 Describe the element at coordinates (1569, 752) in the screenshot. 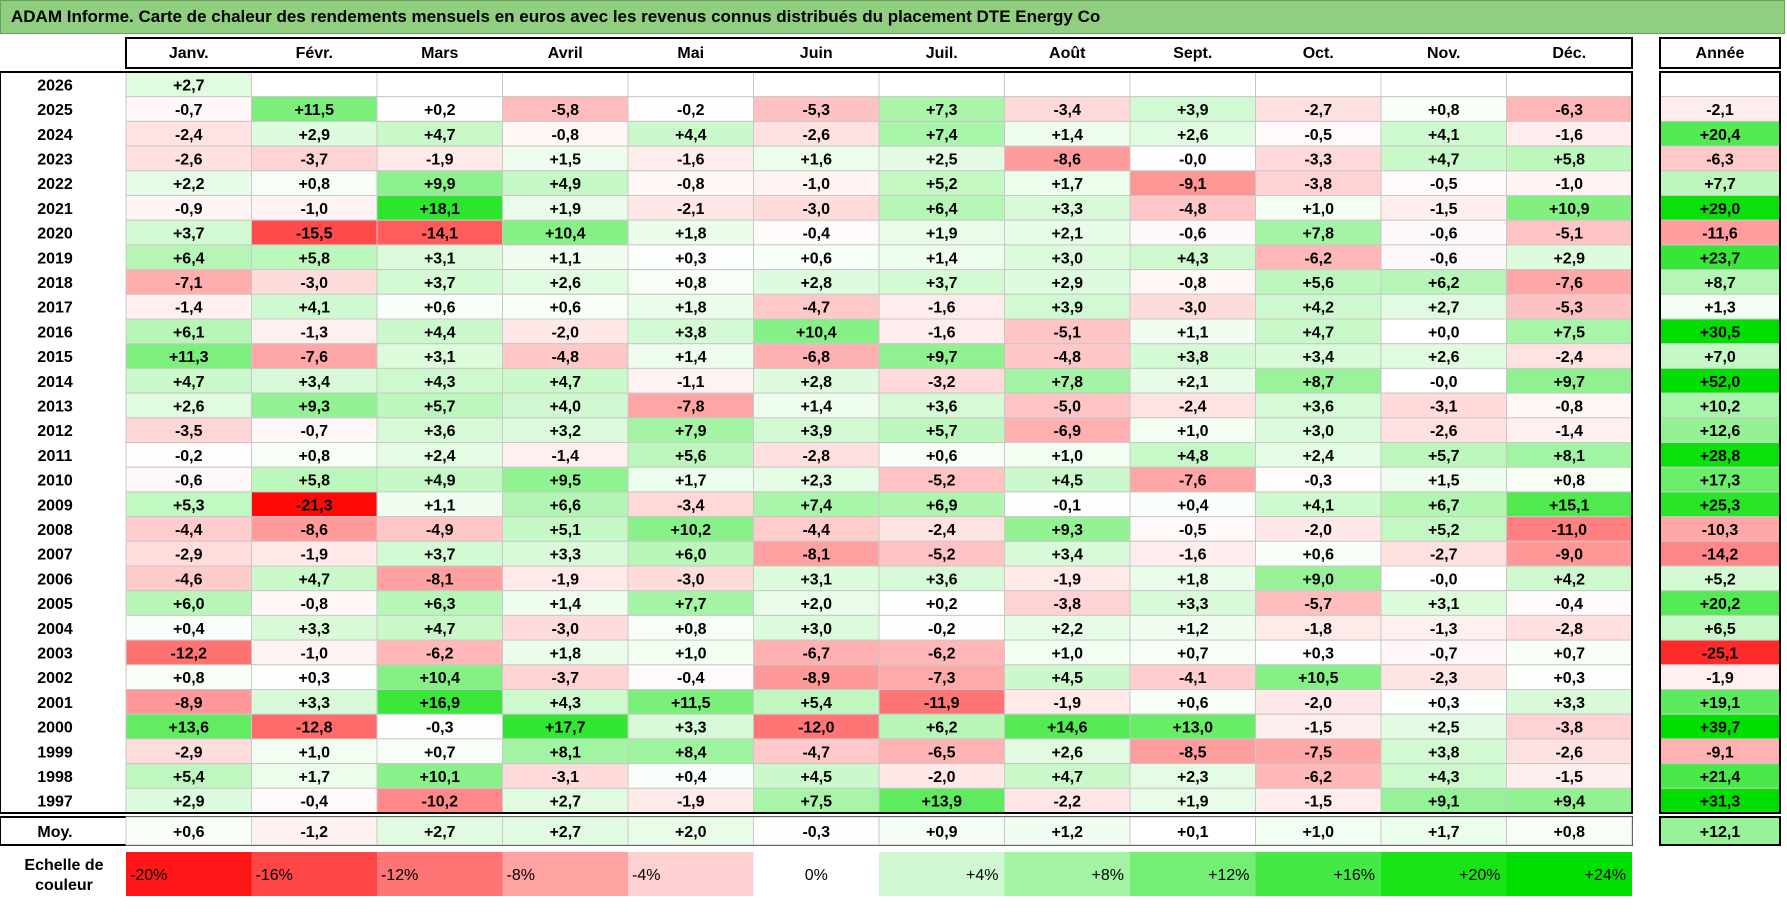

I see `cell-value: -2,6` at that location.